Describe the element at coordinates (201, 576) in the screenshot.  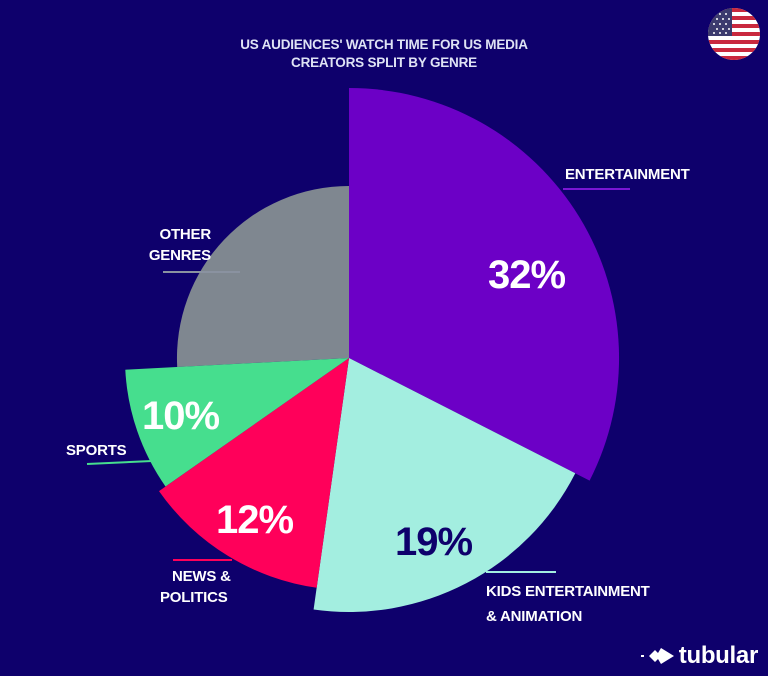
I see `news-politics-label-line-1: NEWS &` at that location.